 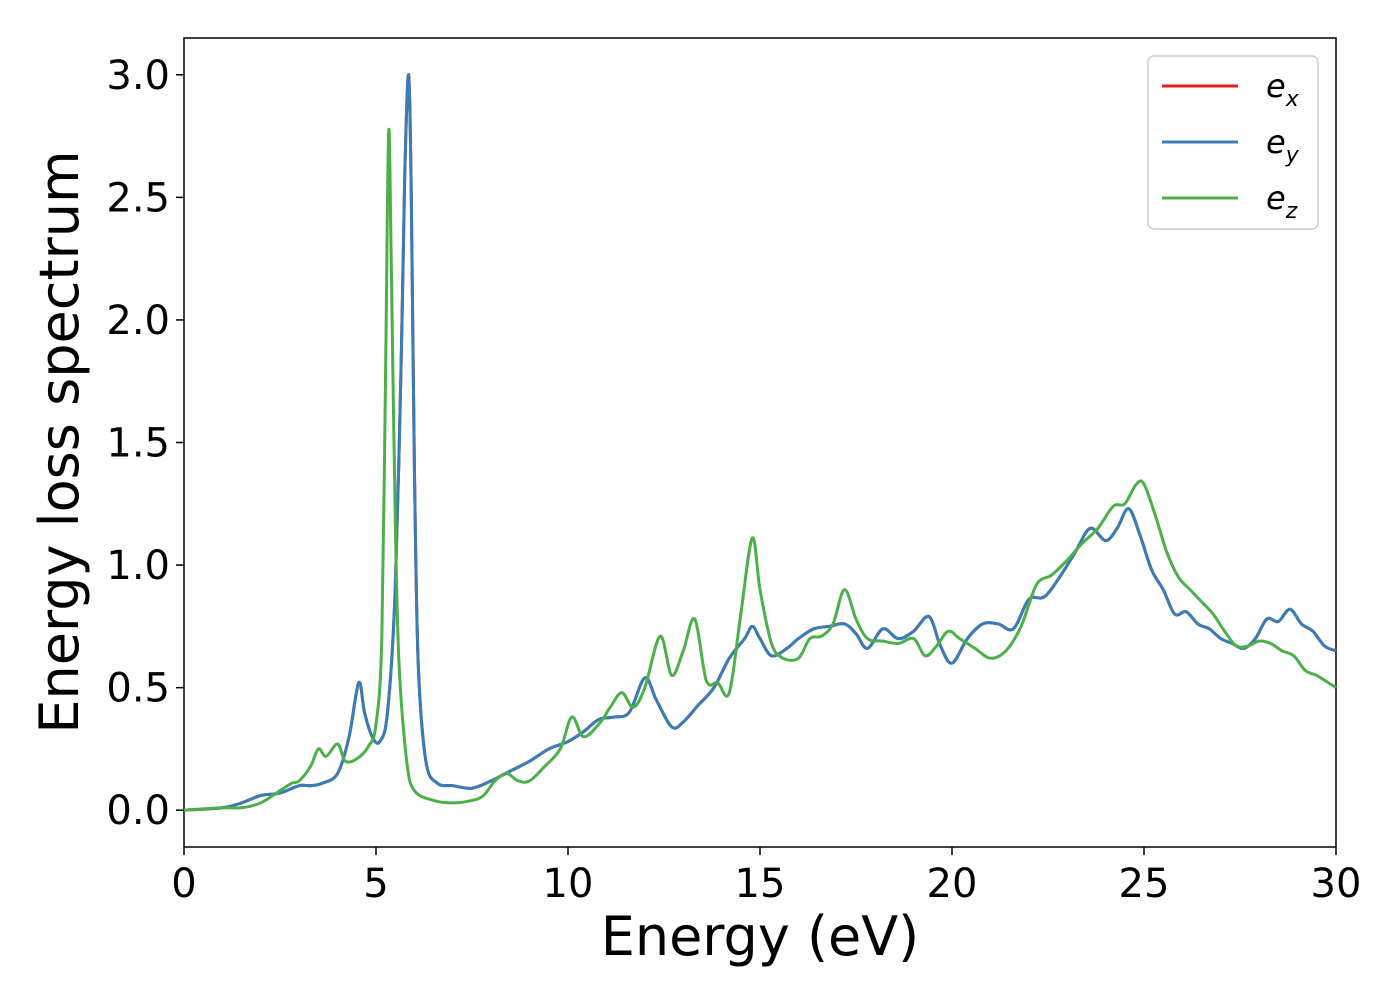 I want to click on y-tick-label: 2.5, so click(x=138, y=198).